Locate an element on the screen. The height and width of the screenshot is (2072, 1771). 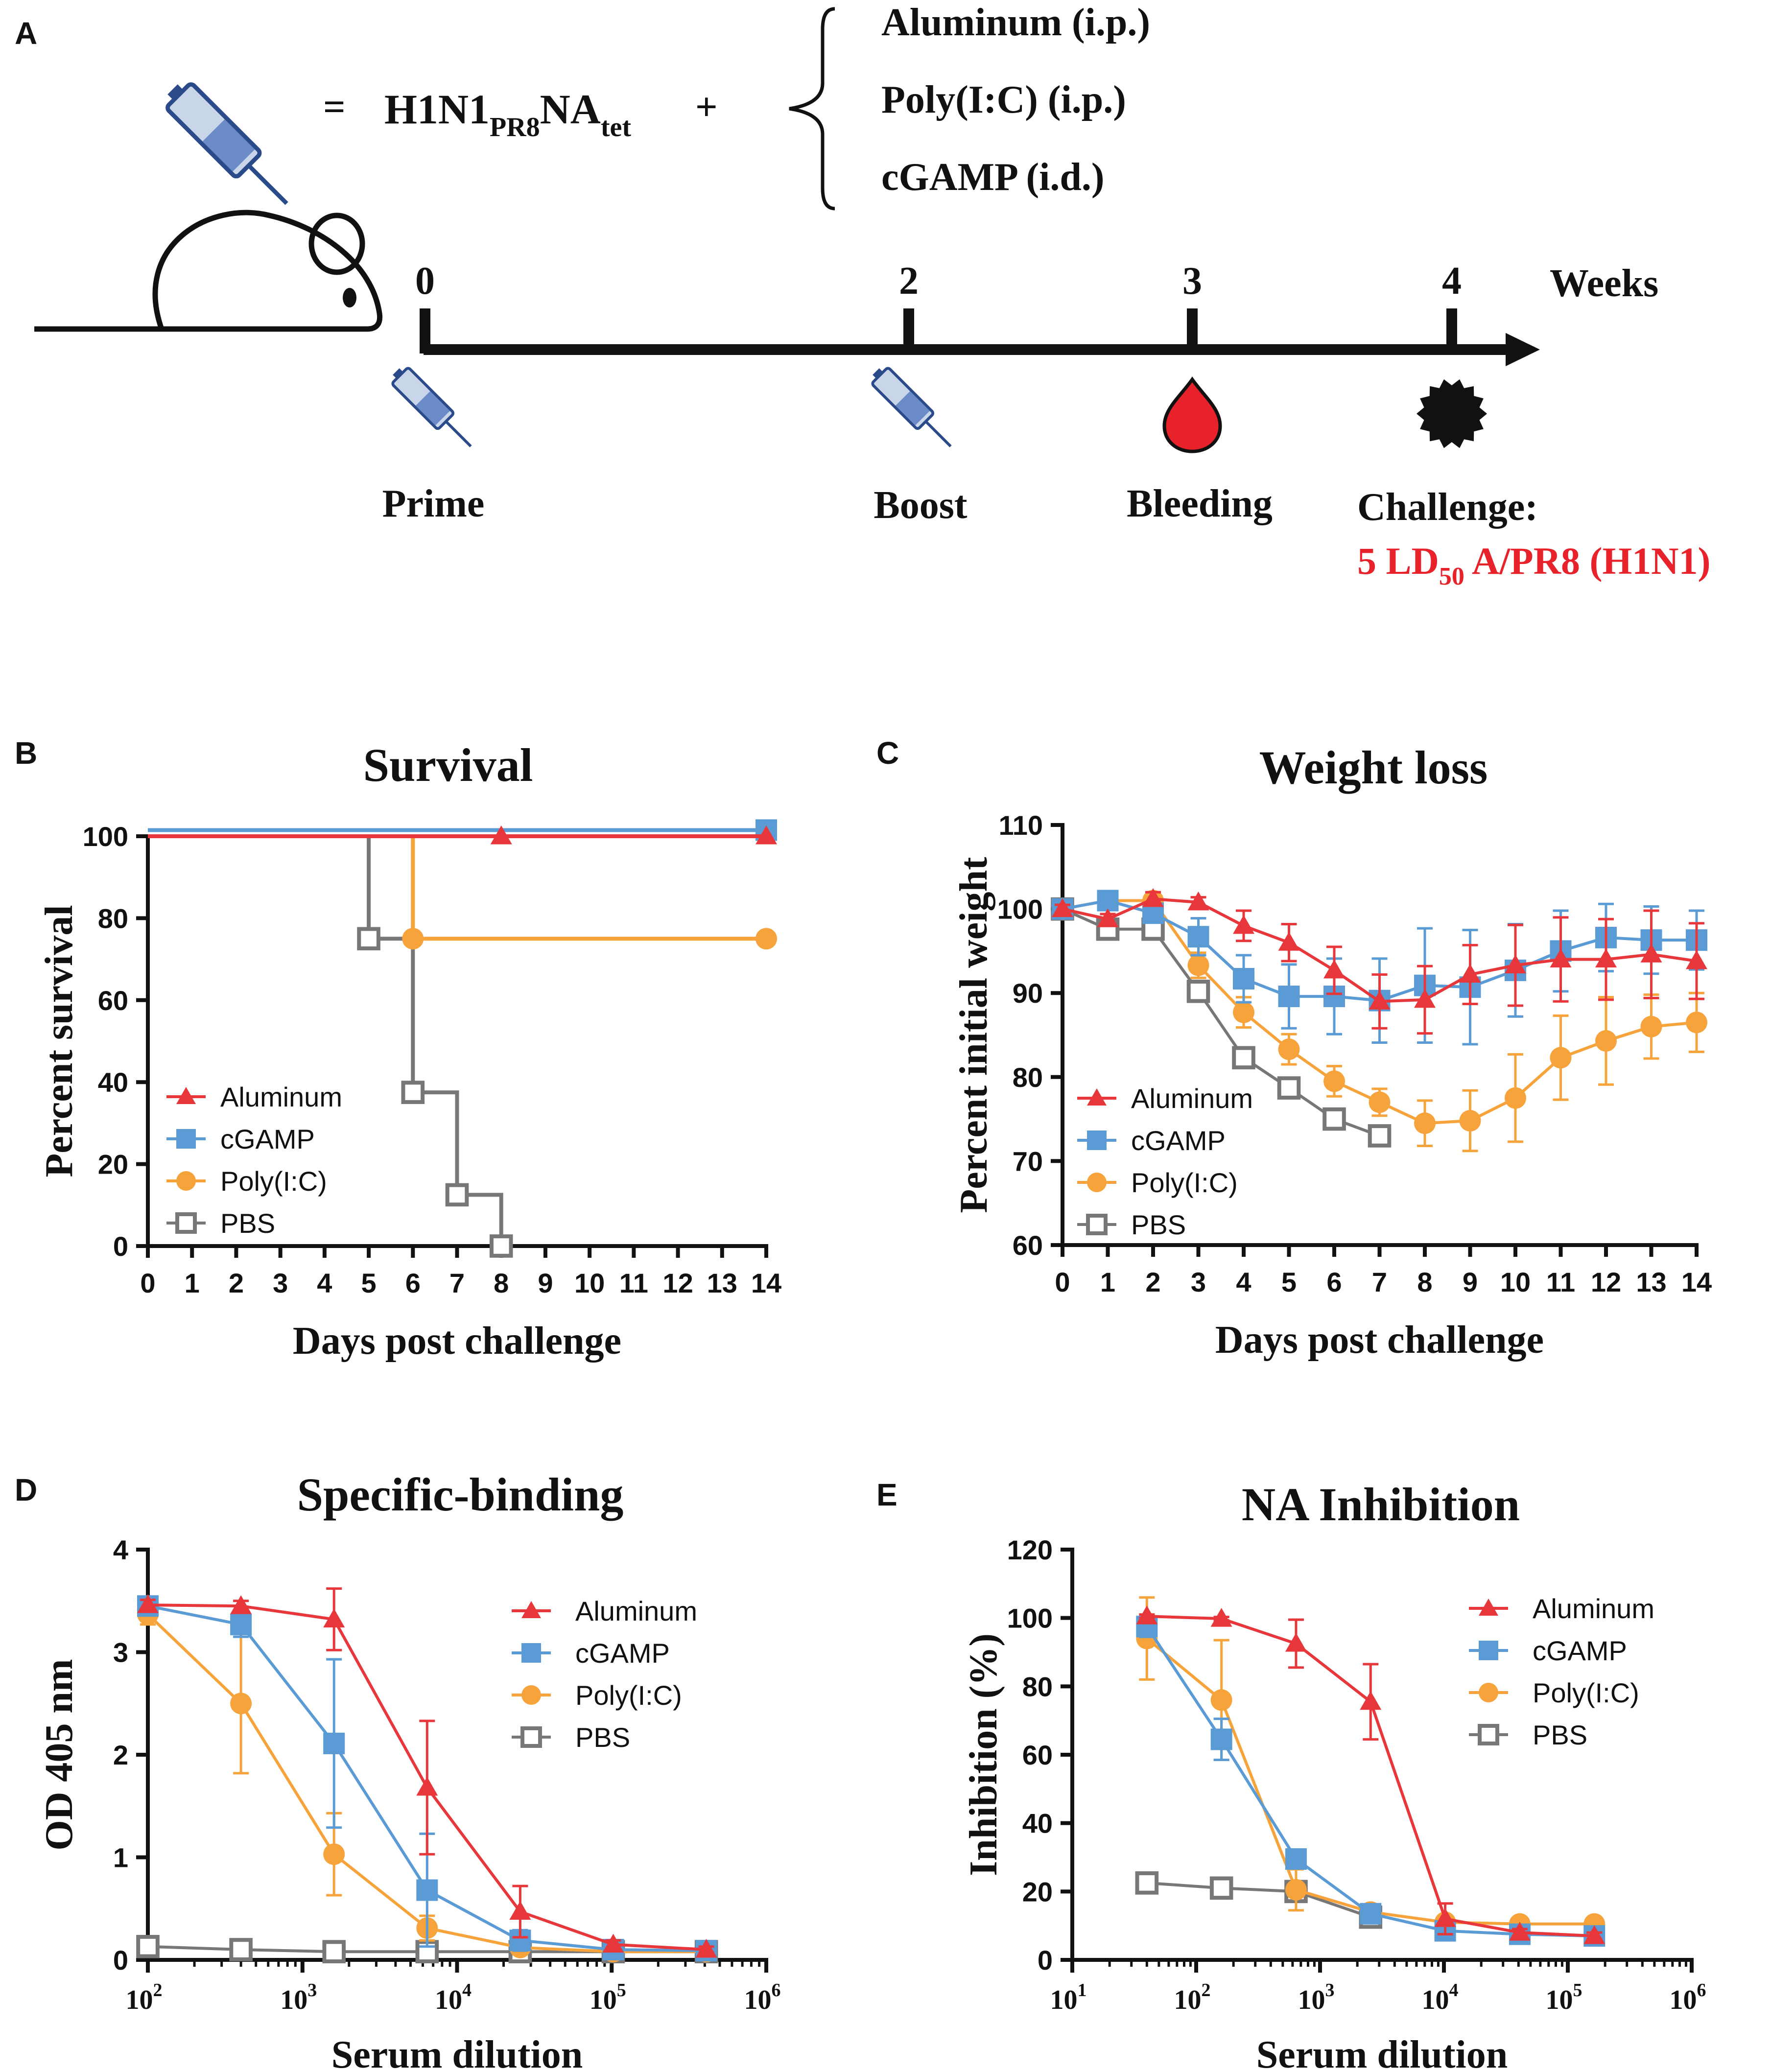
week-label-4: 4 is located at coordinates (1452, 281).